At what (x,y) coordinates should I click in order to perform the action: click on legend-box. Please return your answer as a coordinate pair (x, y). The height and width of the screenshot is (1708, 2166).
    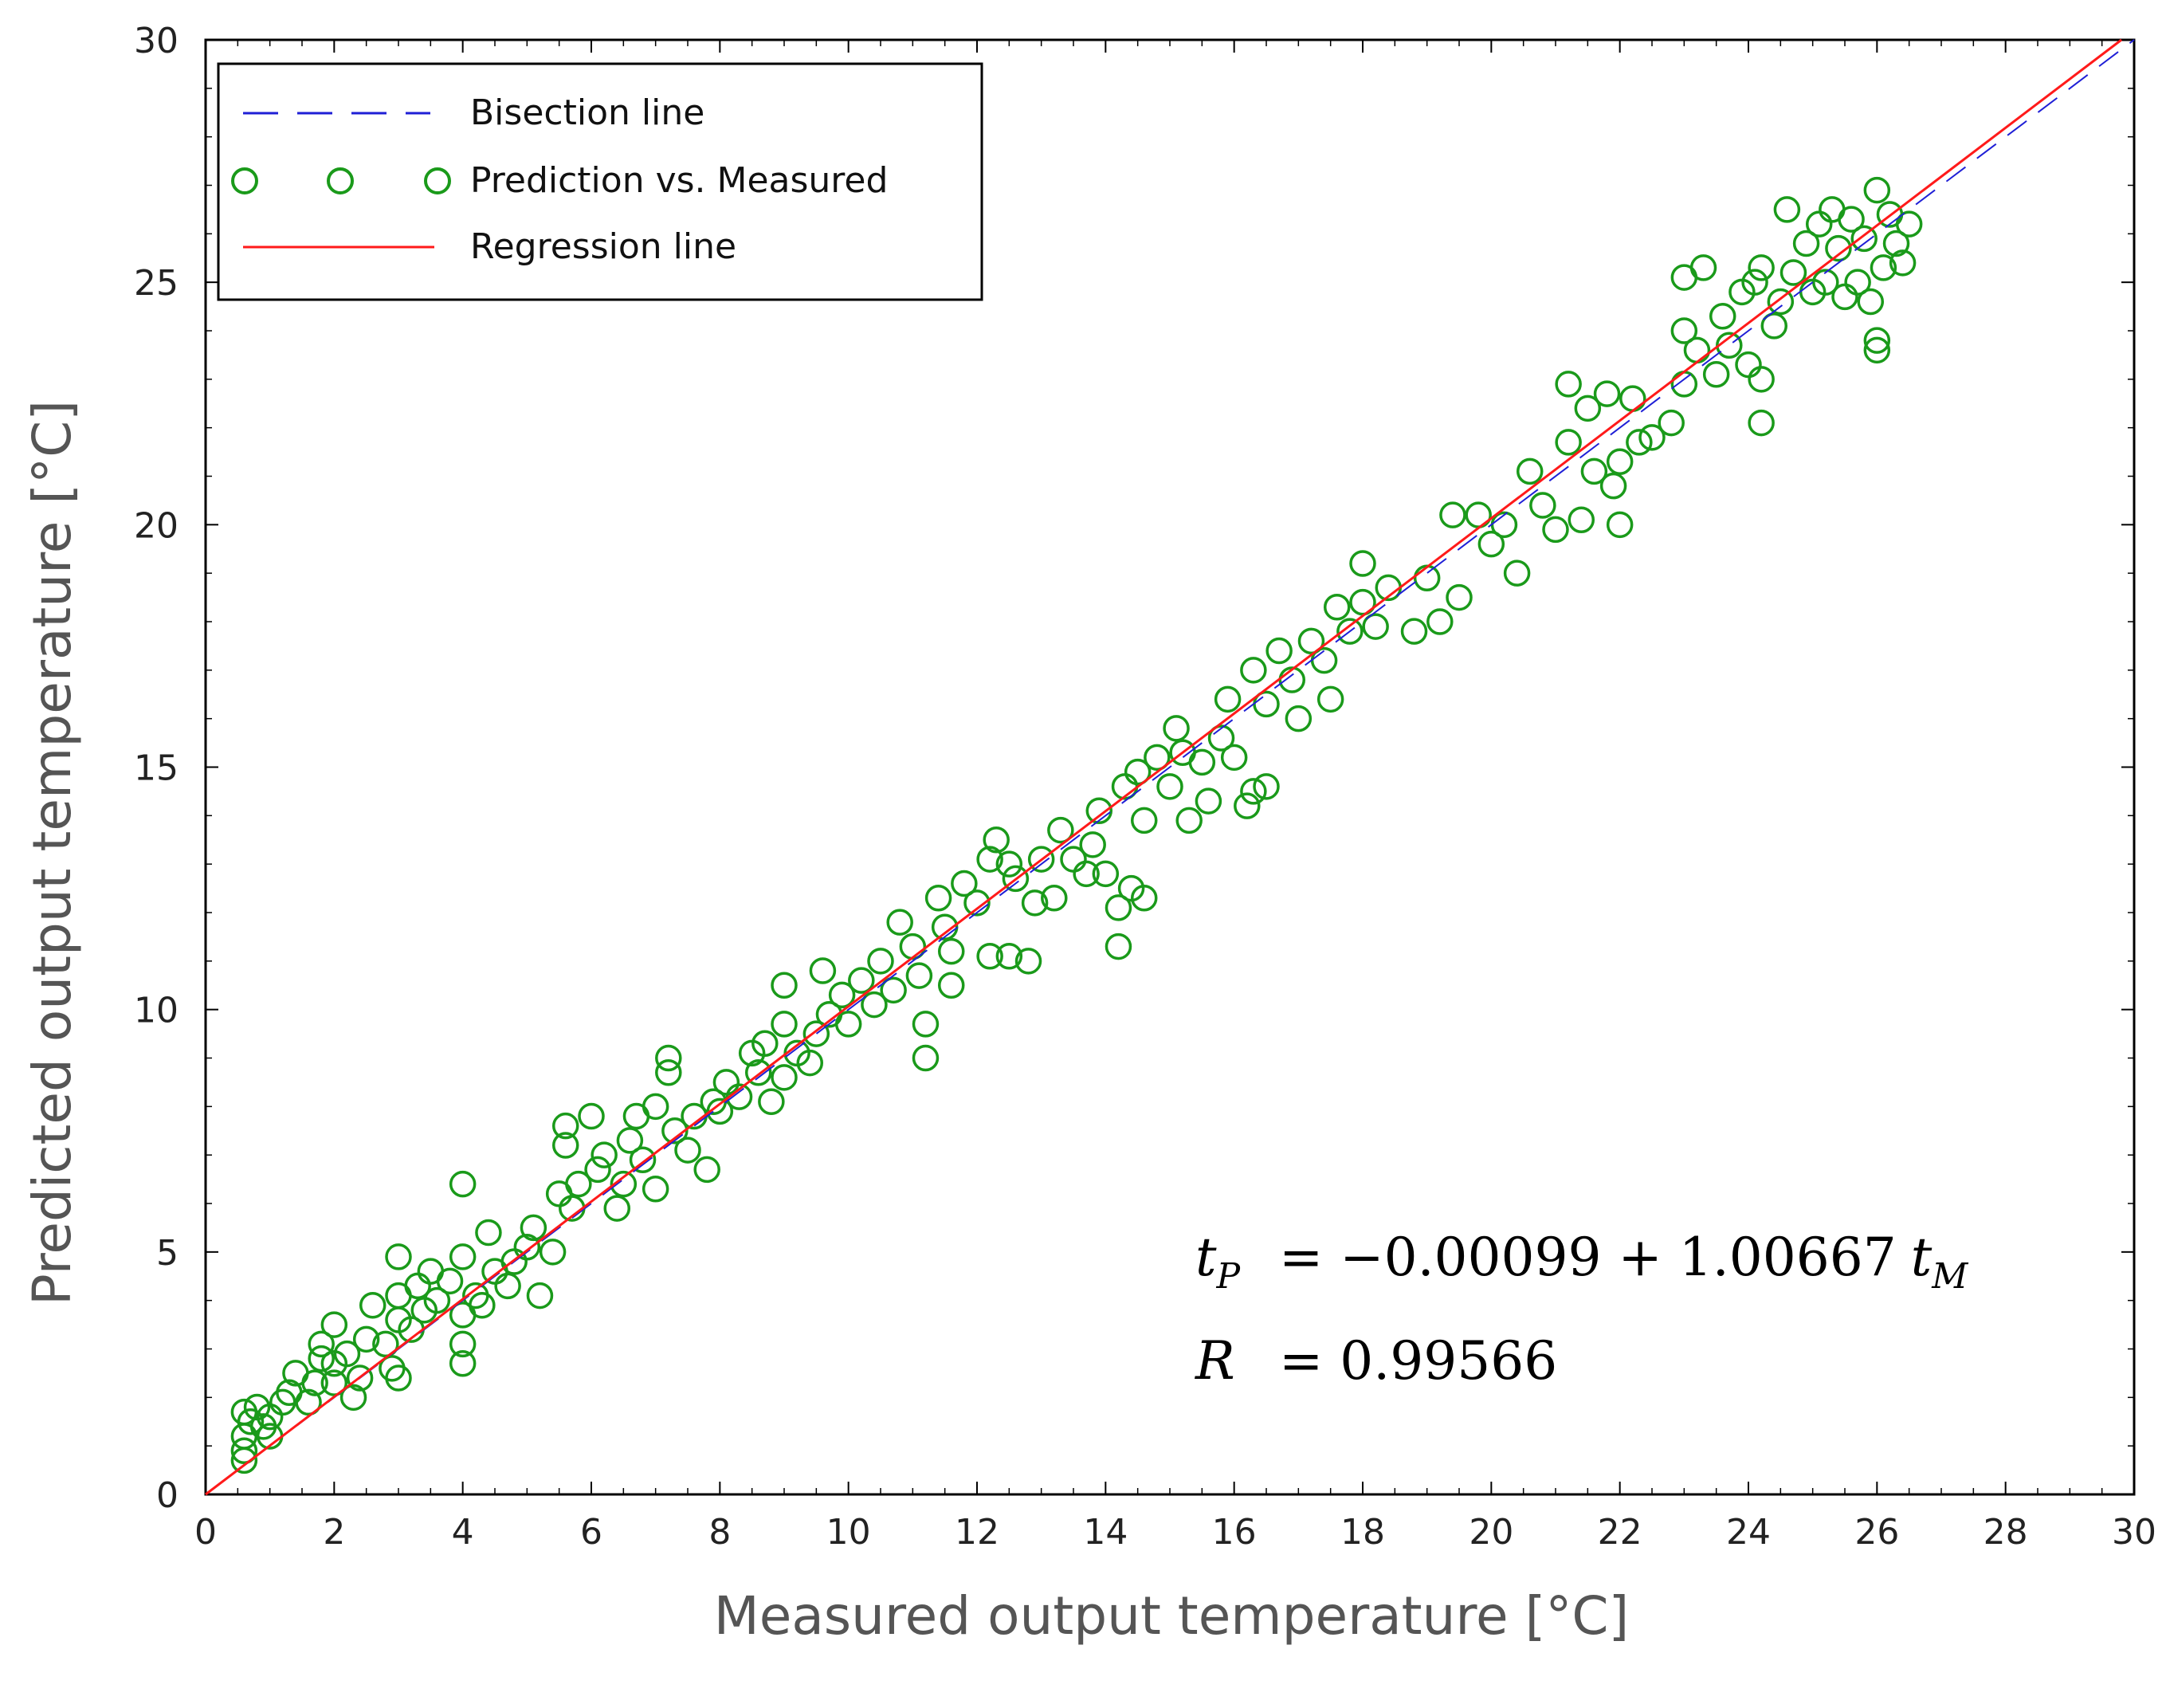
    Looking at the image, I should click on (600, 181).